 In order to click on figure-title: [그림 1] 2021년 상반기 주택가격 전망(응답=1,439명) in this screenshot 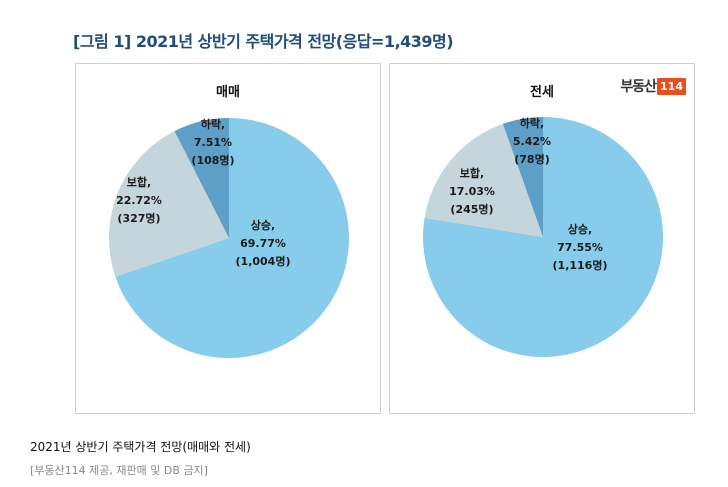, I will do `click(263, 41)`.